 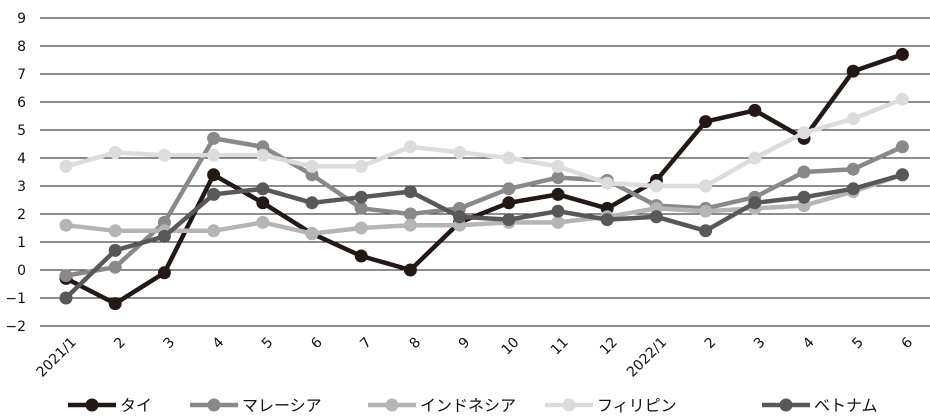 I want to click on x-tick-label: 2022/1, so click(x=647, y=357).